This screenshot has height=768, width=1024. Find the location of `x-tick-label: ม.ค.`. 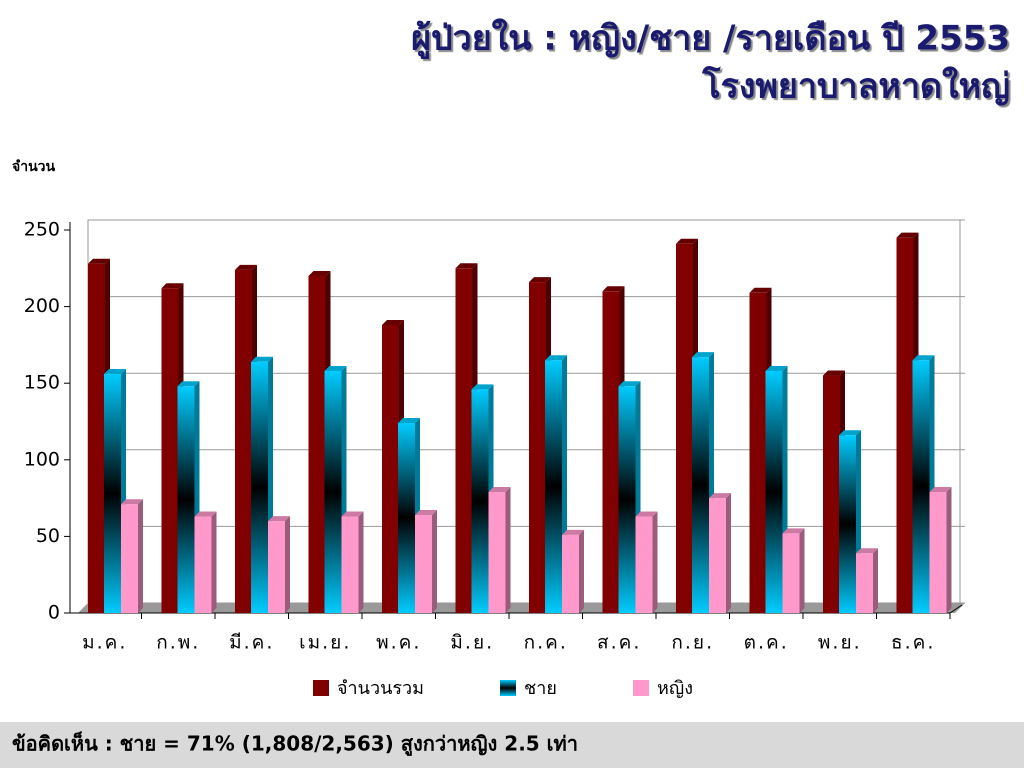

x-tick-label: ม.ค. is located at coordinates (104, 643).